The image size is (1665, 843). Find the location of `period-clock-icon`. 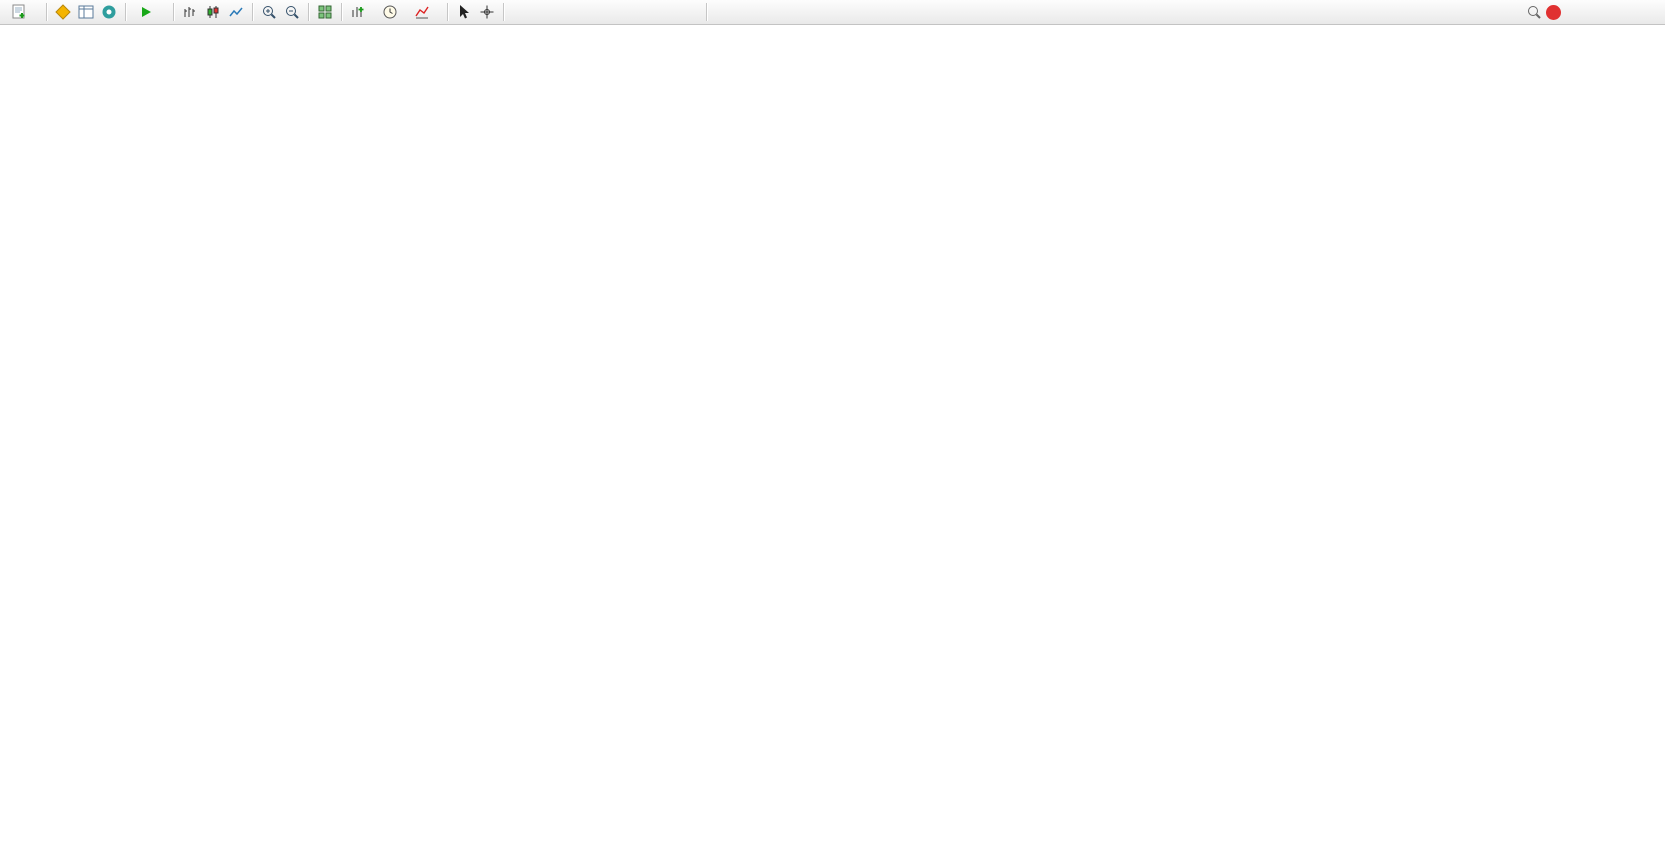

period-clock-icon is located at coordinates (390, 12).